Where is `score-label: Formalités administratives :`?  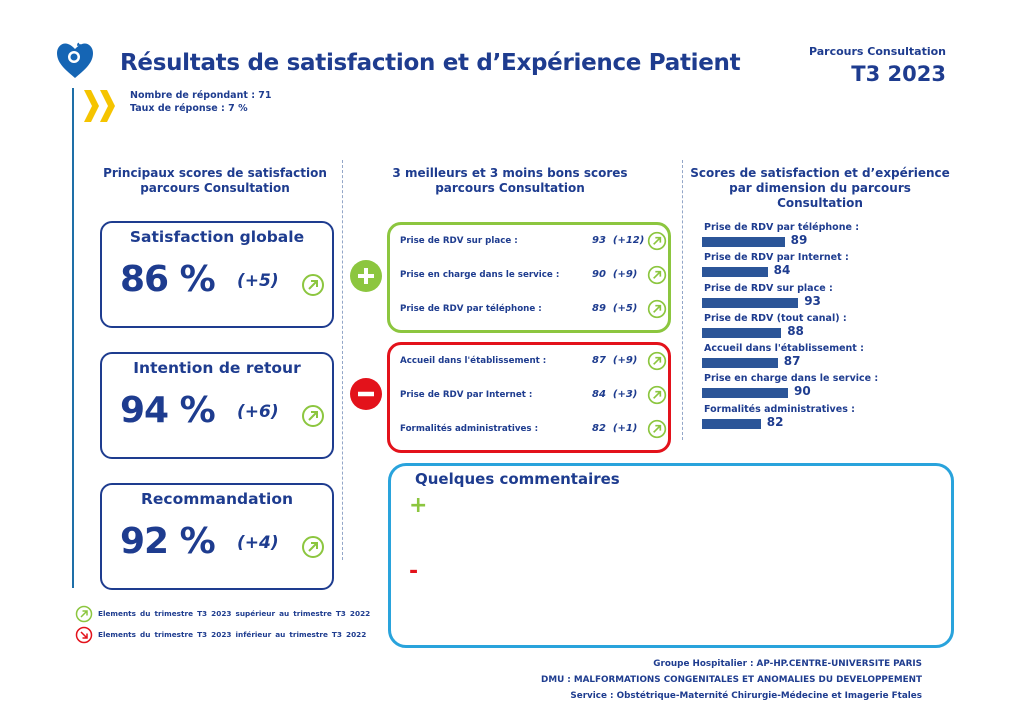
score-label: Formalités administratives : is located at coordinates (469, 429).